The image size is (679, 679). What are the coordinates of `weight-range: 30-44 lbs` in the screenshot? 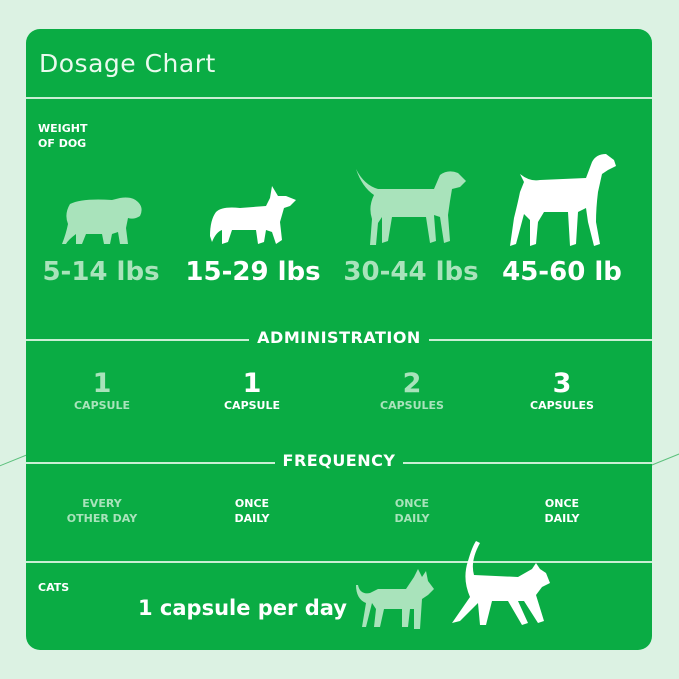 It's located at (411, 272).